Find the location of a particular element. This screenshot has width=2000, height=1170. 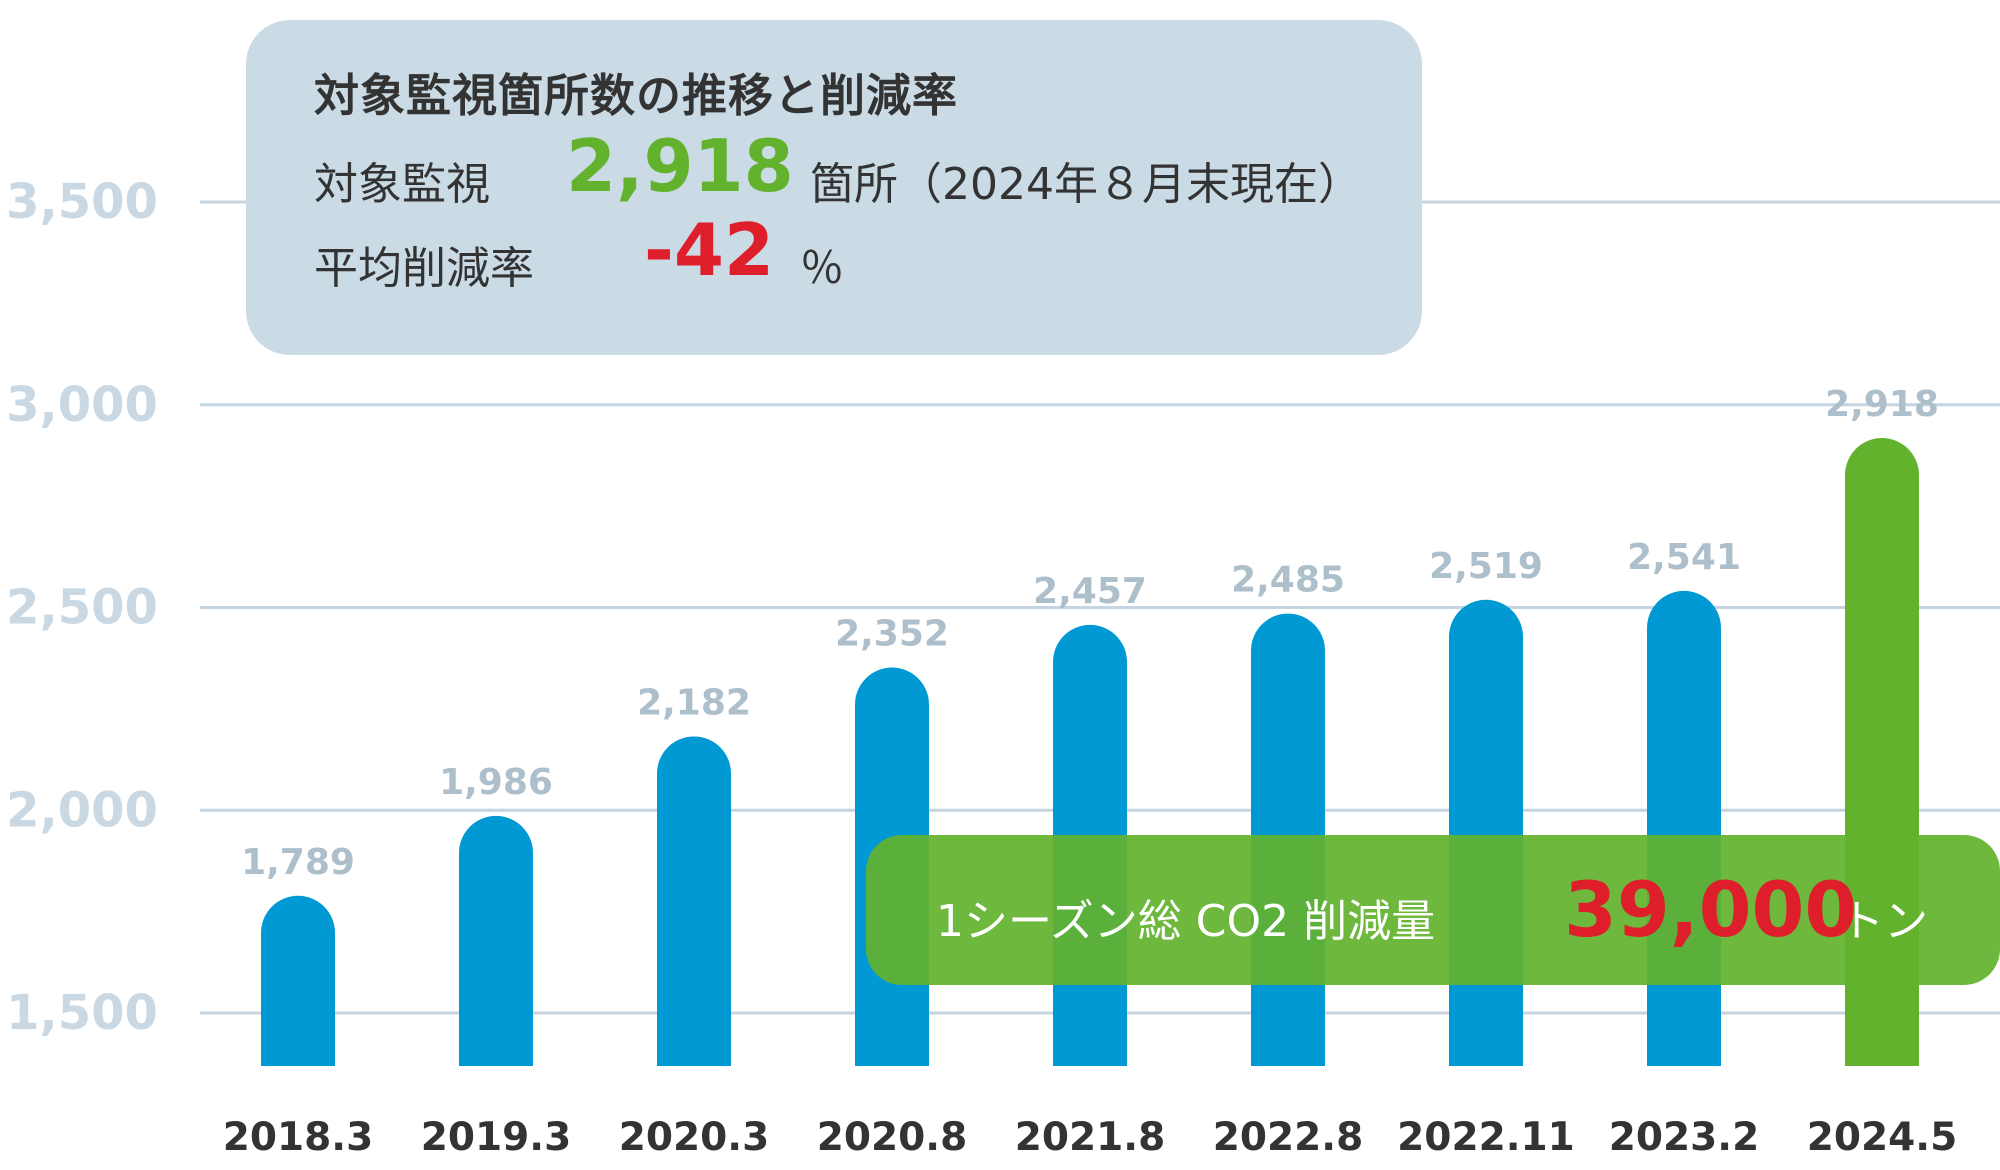

bar-2022.11 is located at coordinates (1486, 832).